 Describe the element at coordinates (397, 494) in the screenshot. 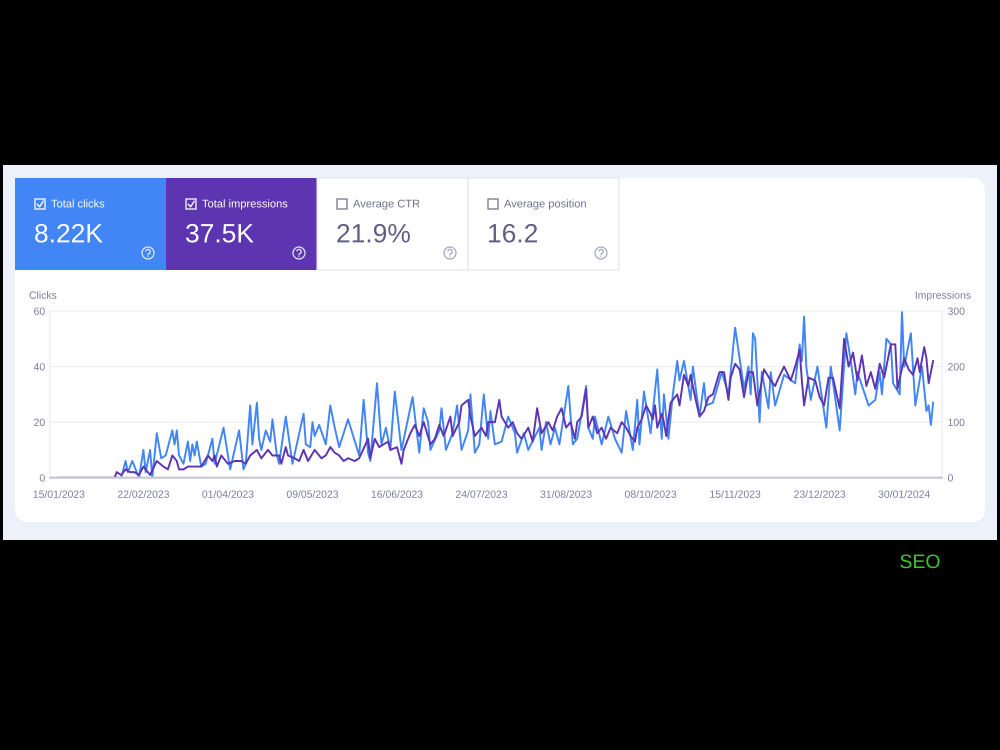

I see `x-tick-label: 16/06/2023` at that location.